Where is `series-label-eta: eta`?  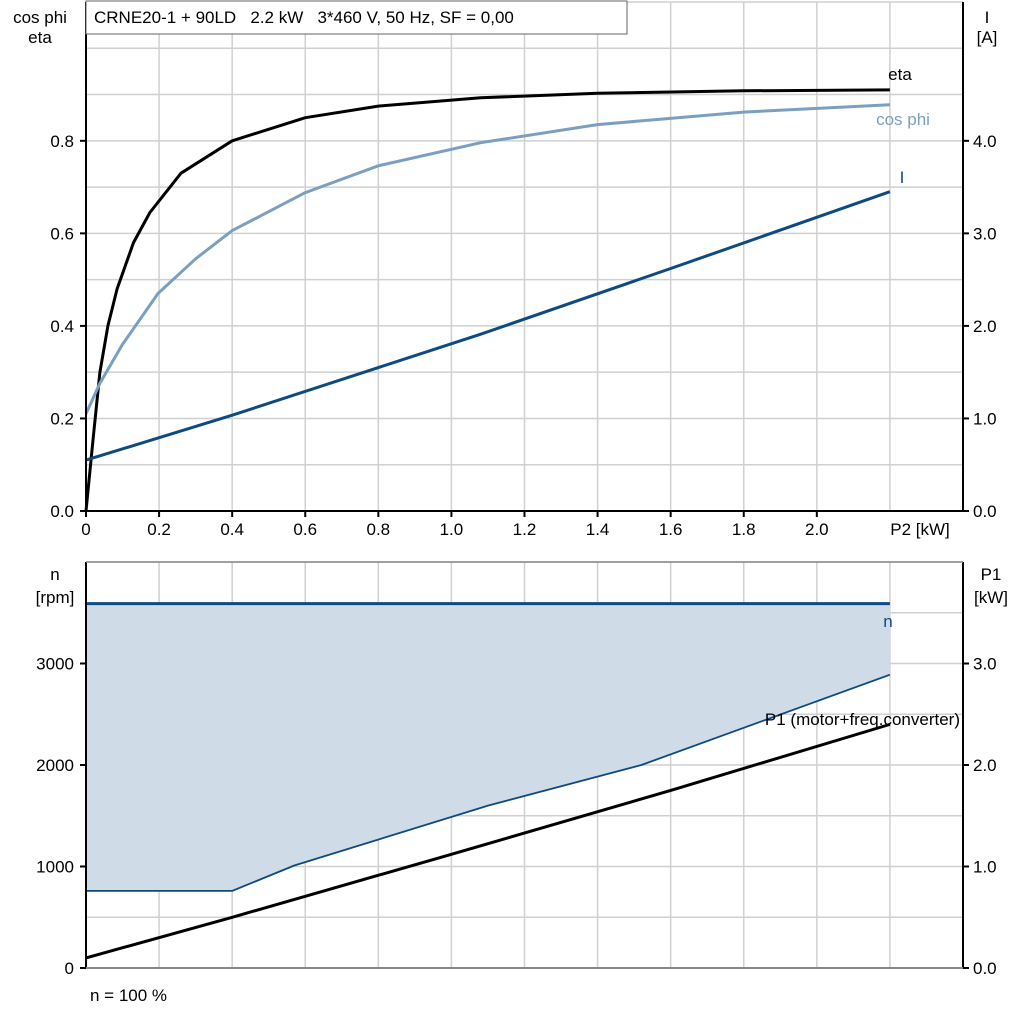 series-label-eta: eta is located at coordinates (900, 74).